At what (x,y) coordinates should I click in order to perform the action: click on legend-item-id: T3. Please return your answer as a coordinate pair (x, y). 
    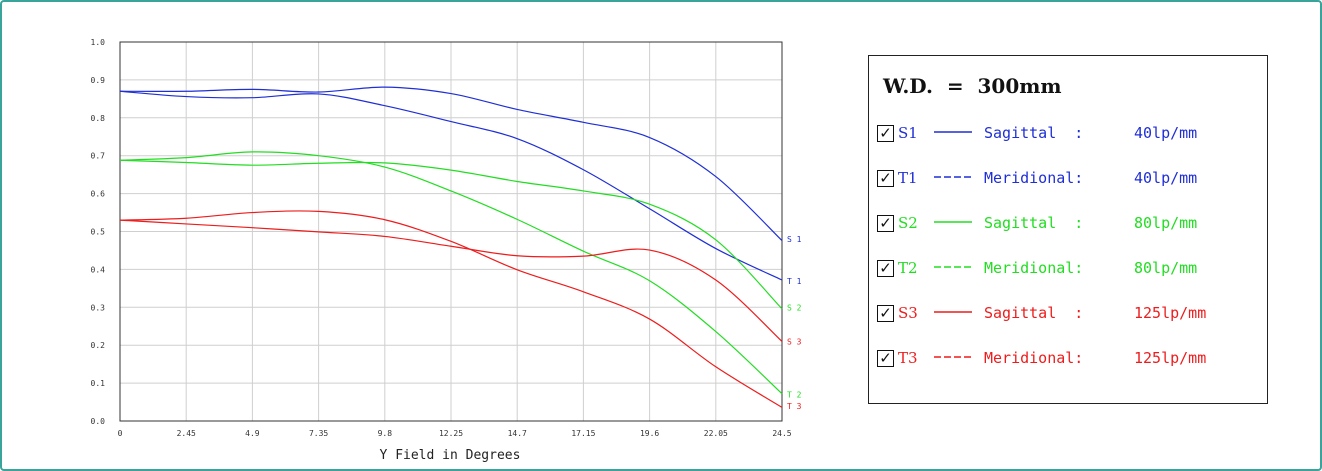
    Looking at the image, I should click on (908, 358).